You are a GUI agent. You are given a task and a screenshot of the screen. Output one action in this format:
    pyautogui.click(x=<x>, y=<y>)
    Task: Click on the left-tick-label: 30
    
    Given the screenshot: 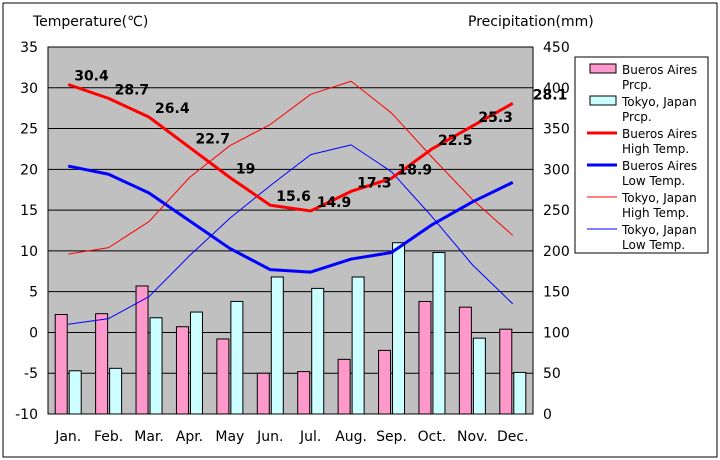 What is the action you would take?
    pyautogui.click(x=29, y=89)
    